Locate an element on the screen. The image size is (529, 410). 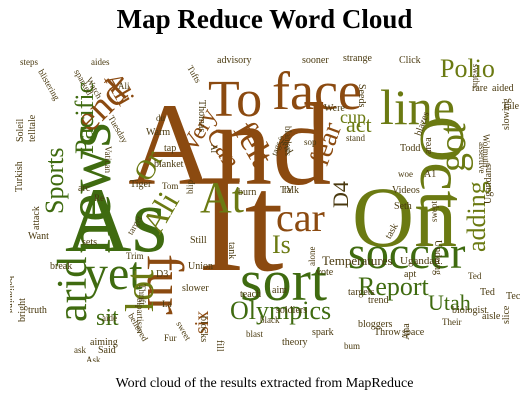
cloud-word: telltale is located at coordinates (32, 128).